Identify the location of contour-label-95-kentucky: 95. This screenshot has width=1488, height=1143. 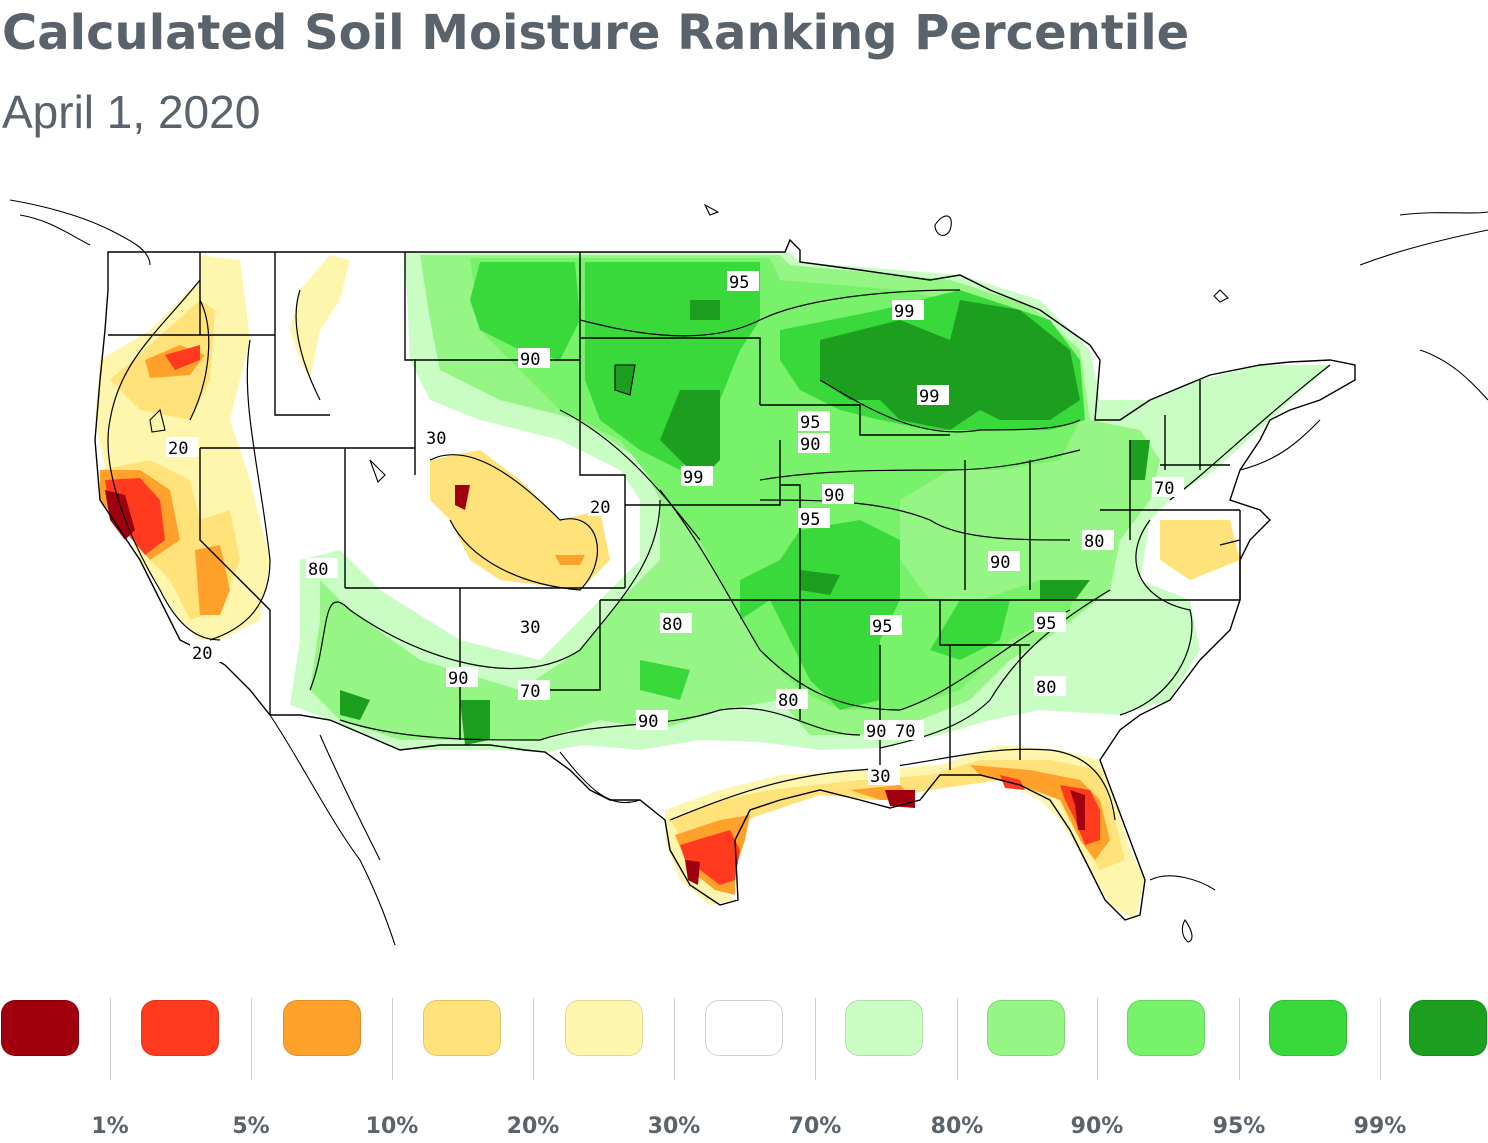
(1050, 623).